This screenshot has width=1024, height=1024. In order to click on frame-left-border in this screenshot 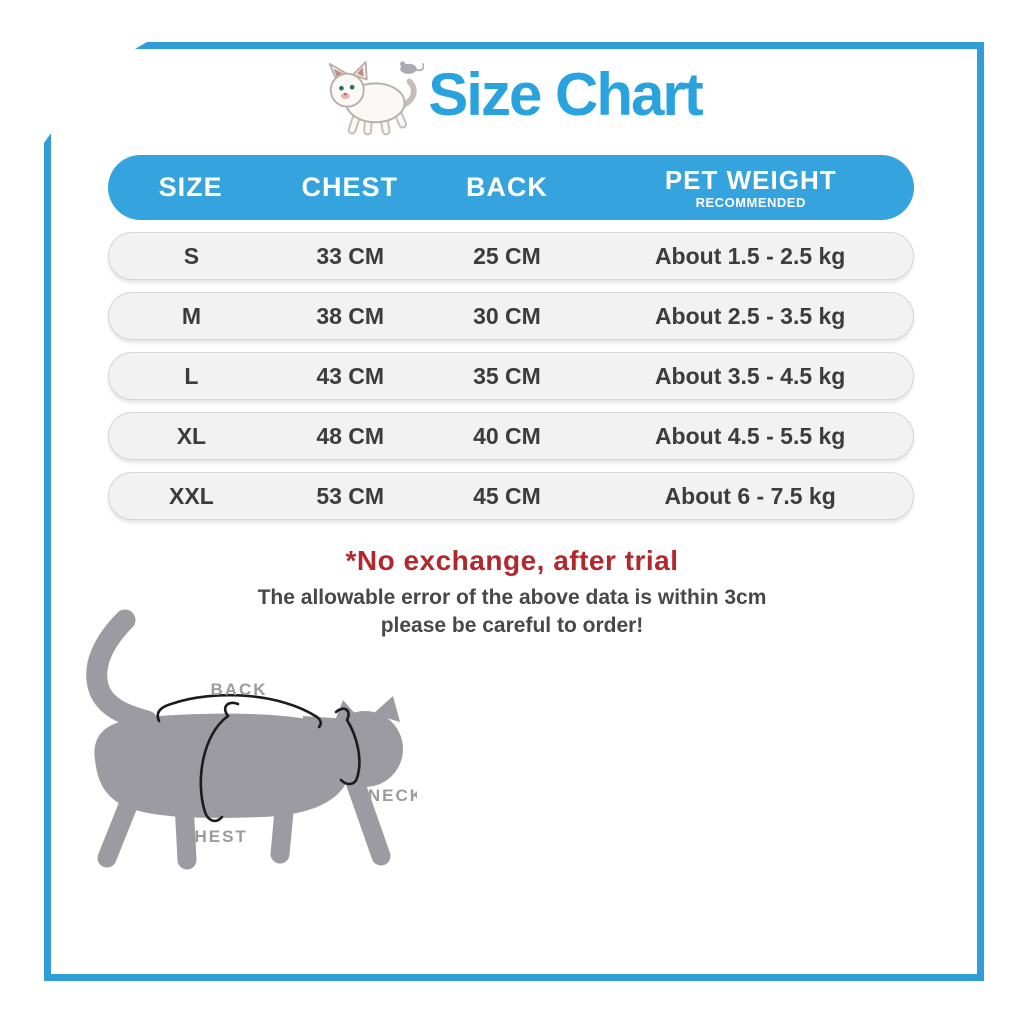, I will do `click(47, 557)`.